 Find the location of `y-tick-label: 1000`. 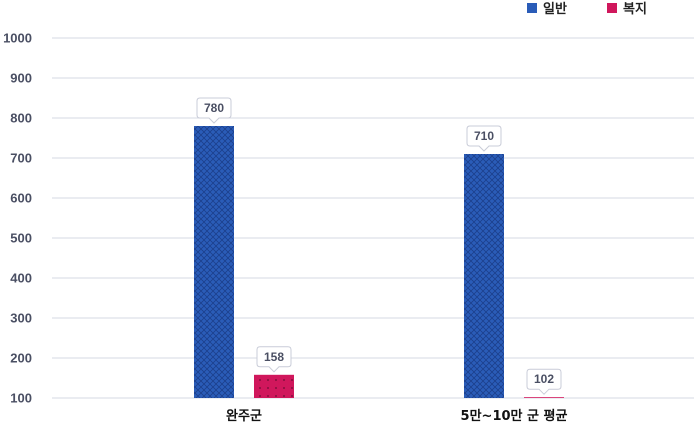

y-tick-label: 1000 is located at coordinates (17, 38).